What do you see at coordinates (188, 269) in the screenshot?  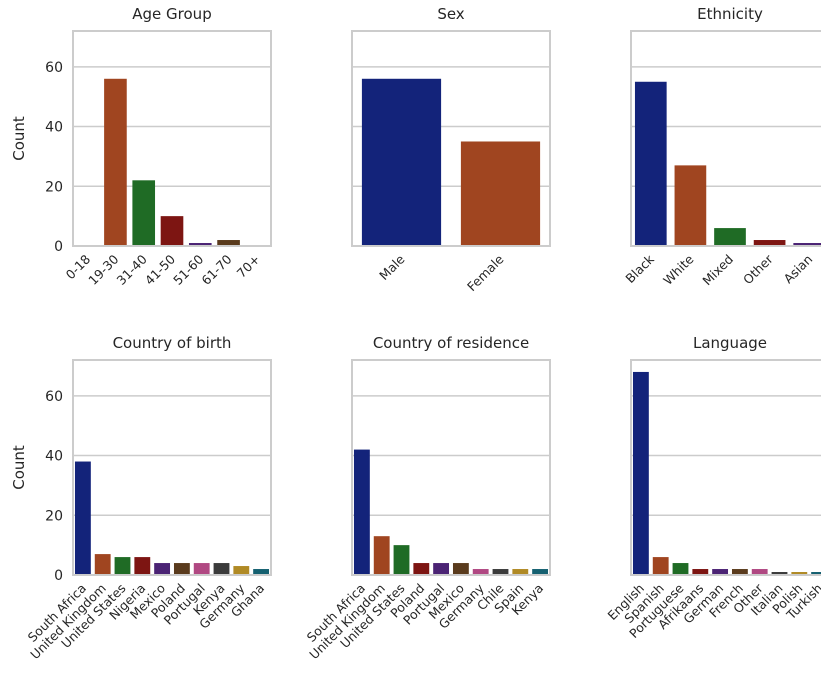 I see `x-tick-label: 51-60` at bounding box center [188, 269].